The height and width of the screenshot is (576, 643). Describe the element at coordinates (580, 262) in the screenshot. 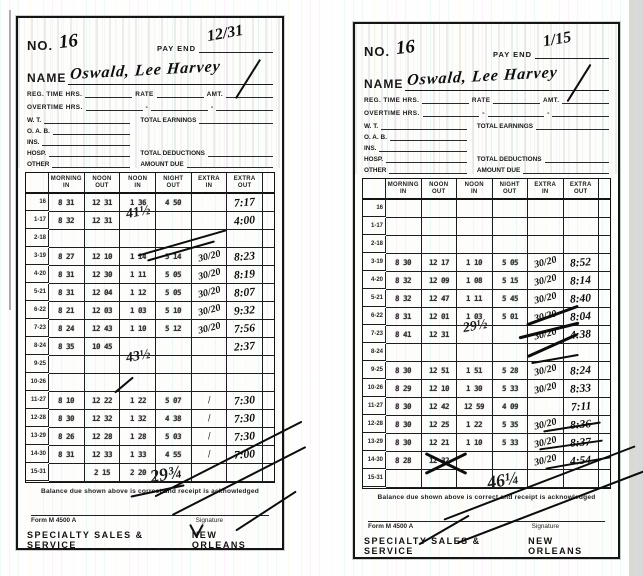

I see `handwritten-daily-total: 8:52` at that location.